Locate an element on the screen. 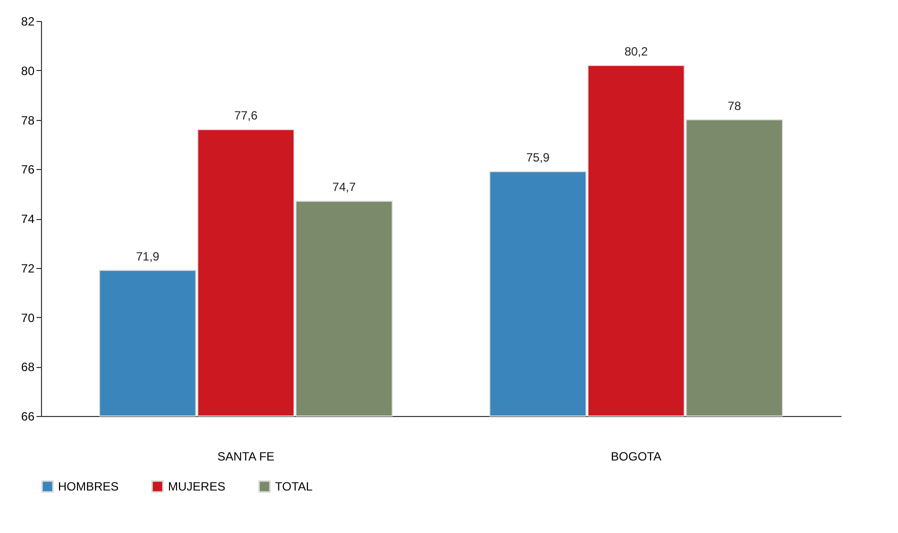 The image size is (898, 533). data-label: 71,9 is located at coordinates (148, 256).